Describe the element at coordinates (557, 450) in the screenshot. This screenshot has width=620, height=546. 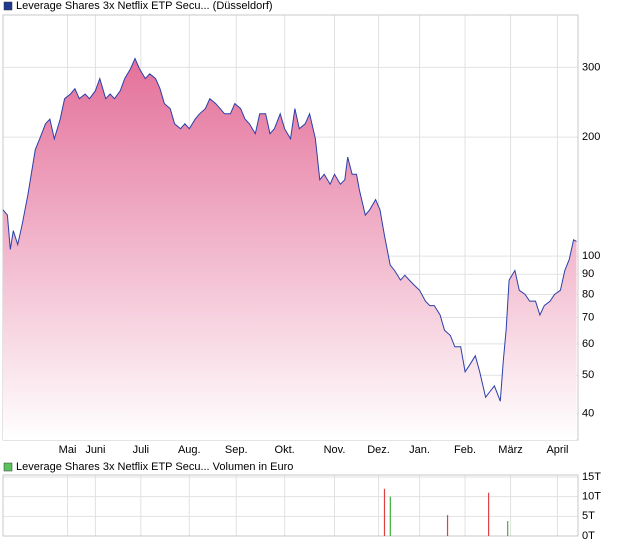
I see `x-tick-label: April` at that location.